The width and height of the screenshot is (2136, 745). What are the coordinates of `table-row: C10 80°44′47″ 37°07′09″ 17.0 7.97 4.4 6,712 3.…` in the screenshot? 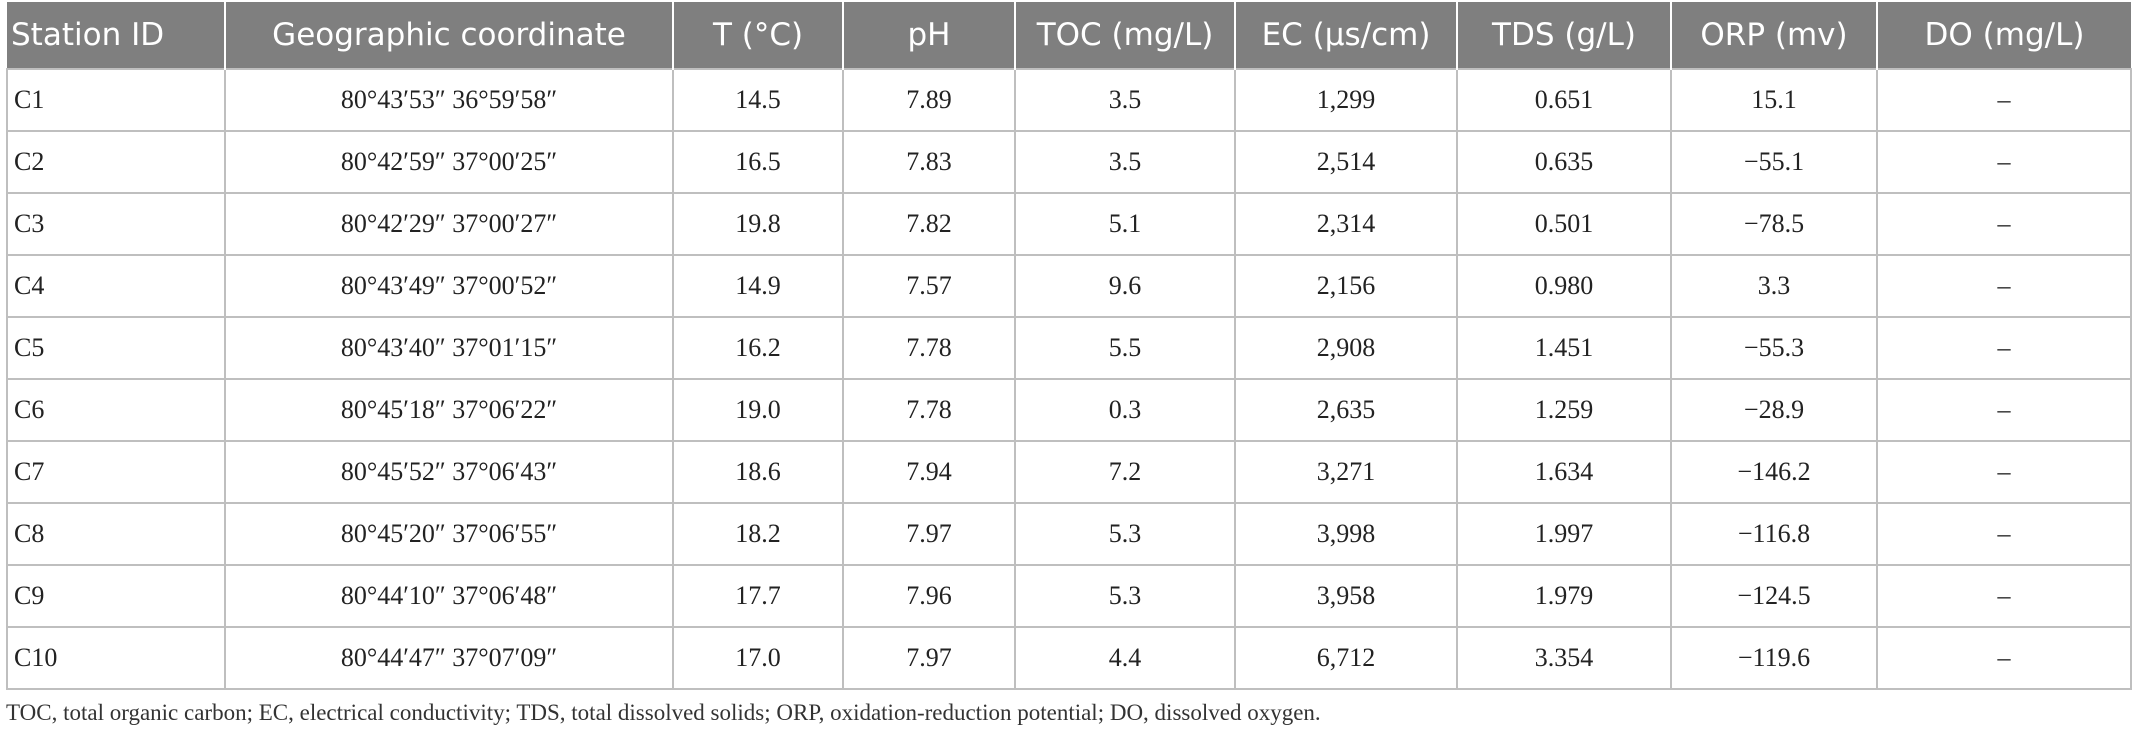 It's located at (1069, 658).